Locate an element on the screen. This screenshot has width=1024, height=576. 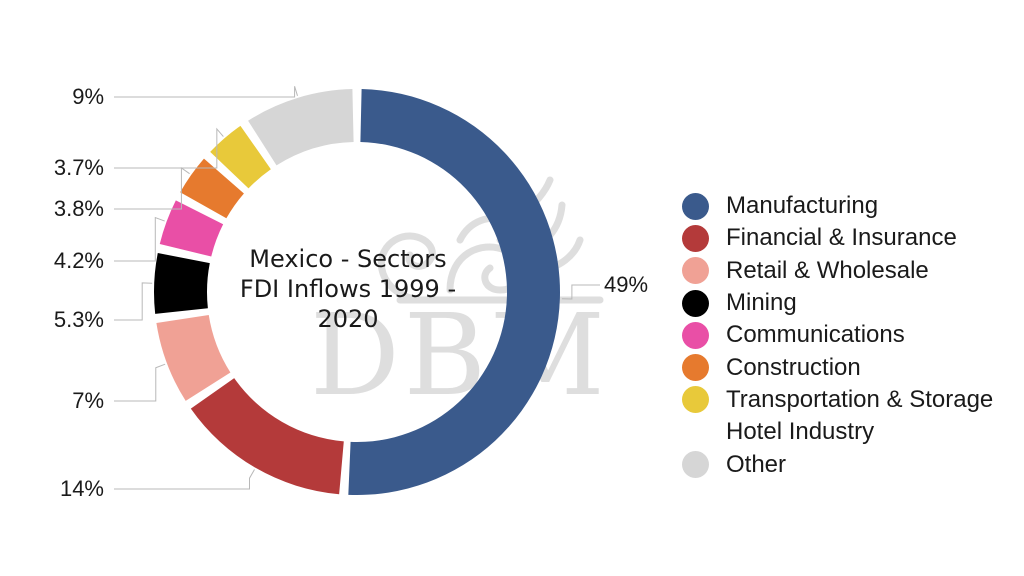
leader-line-transportation-and-storage is located at coordinates (169, 148).